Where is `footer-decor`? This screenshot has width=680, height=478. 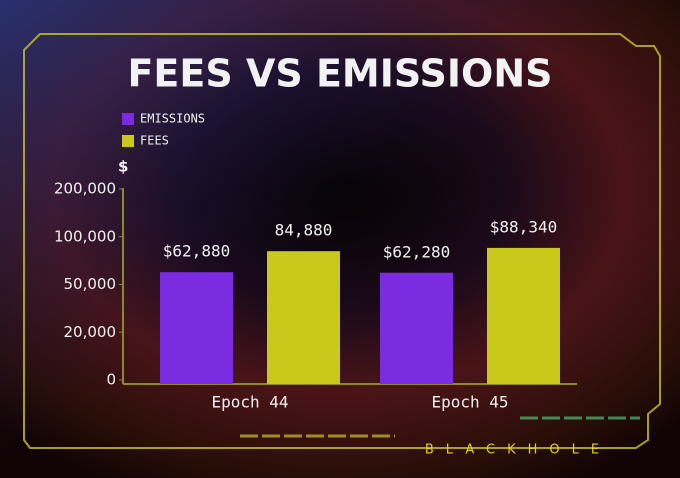 footer-decor is located at coordinates (440, 427).